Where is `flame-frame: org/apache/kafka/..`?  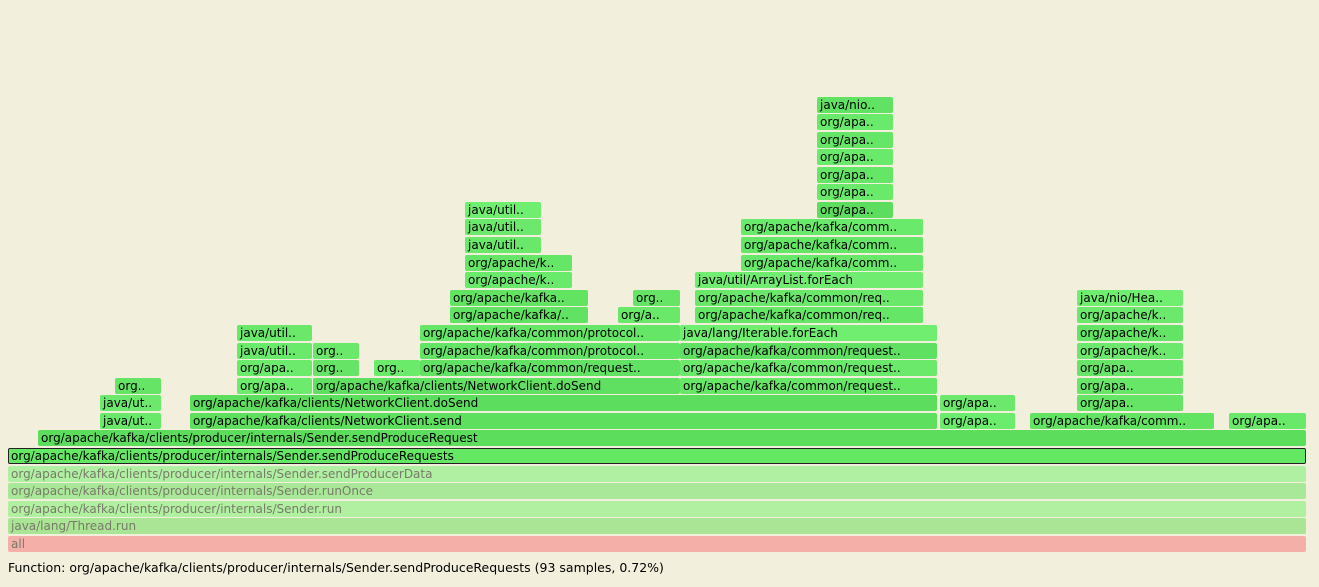 flame-frame: org/apache/kafka/.. is located at coordinates (519, 315).